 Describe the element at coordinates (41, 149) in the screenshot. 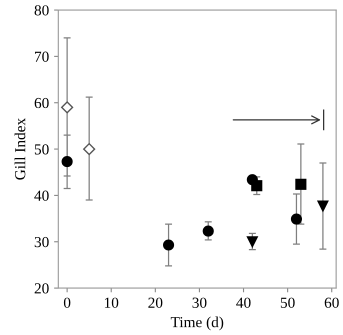

I see `y-tick-label: 50` at that location.